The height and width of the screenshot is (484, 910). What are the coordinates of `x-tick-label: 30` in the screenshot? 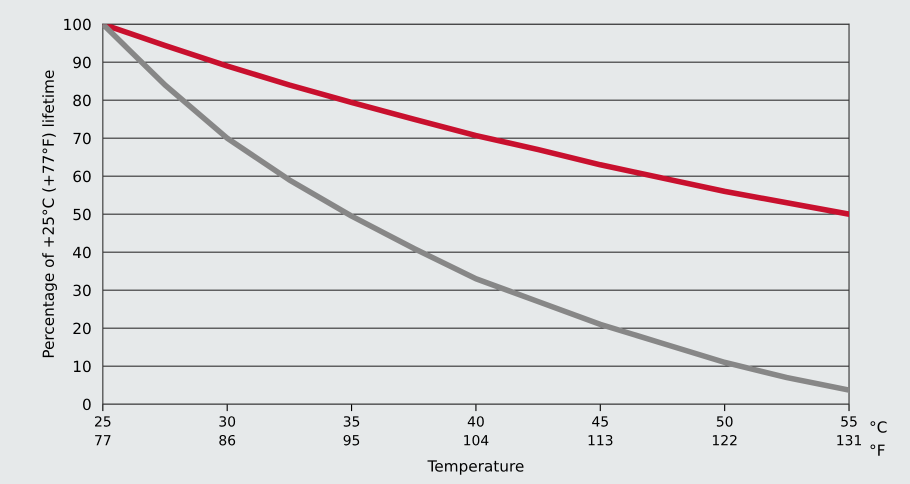 It's located at (227, 421).